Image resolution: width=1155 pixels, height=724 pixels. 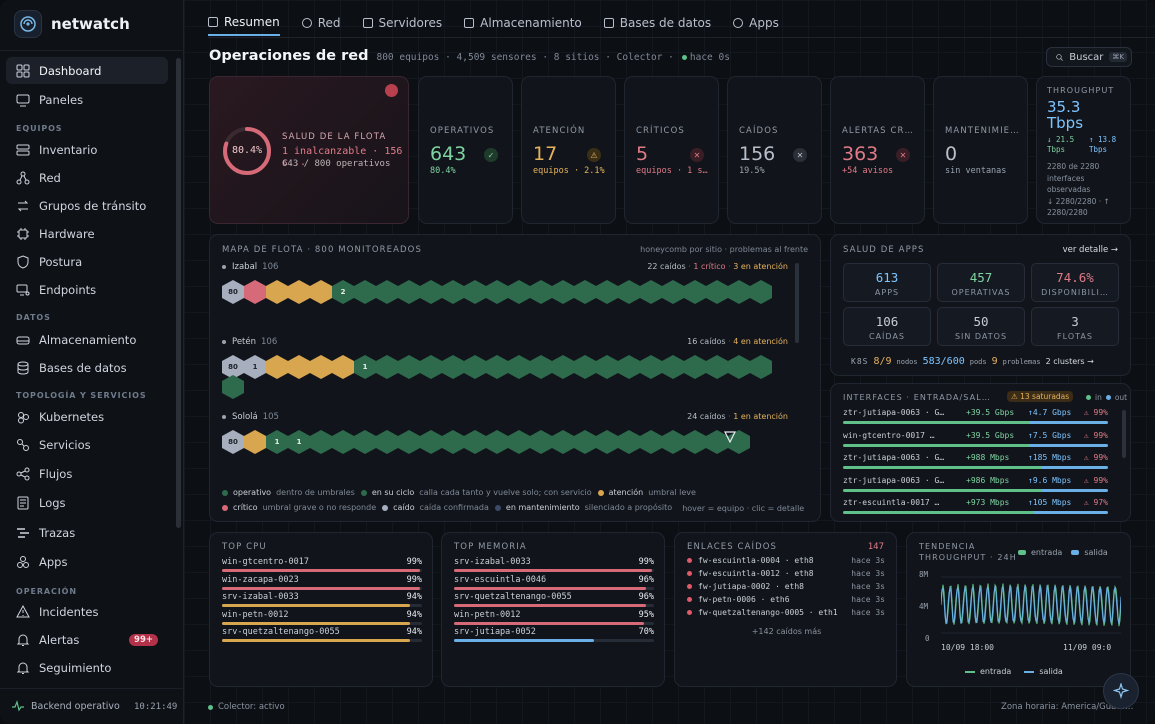 I want to click on apps-detail-link: ver detalle →, so click(x=1090, y=250).